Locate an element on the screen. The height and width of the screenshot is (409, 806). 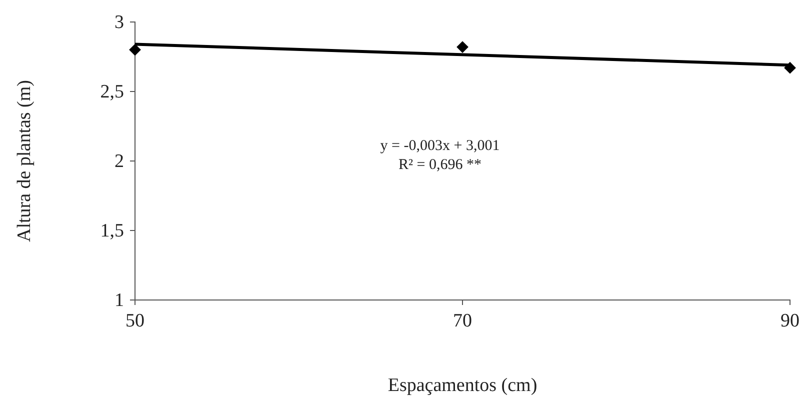
y-tick-label: 1 is located at coordinates (119, 301).